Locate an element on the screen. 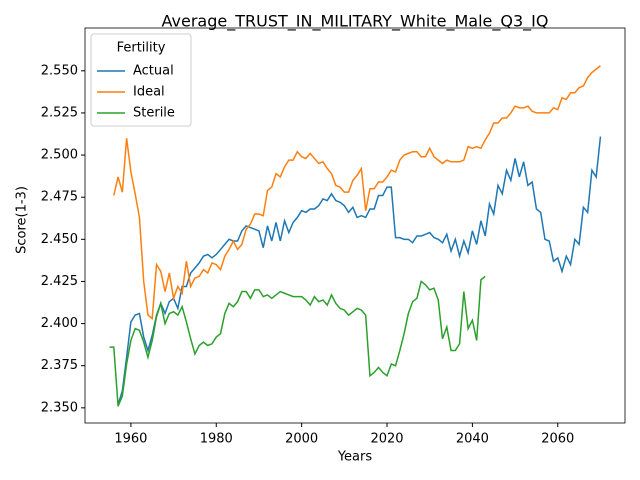 This screenshot has height=480, width=640. y-tick-label: 2.425 is located at coordinates (59, 281).